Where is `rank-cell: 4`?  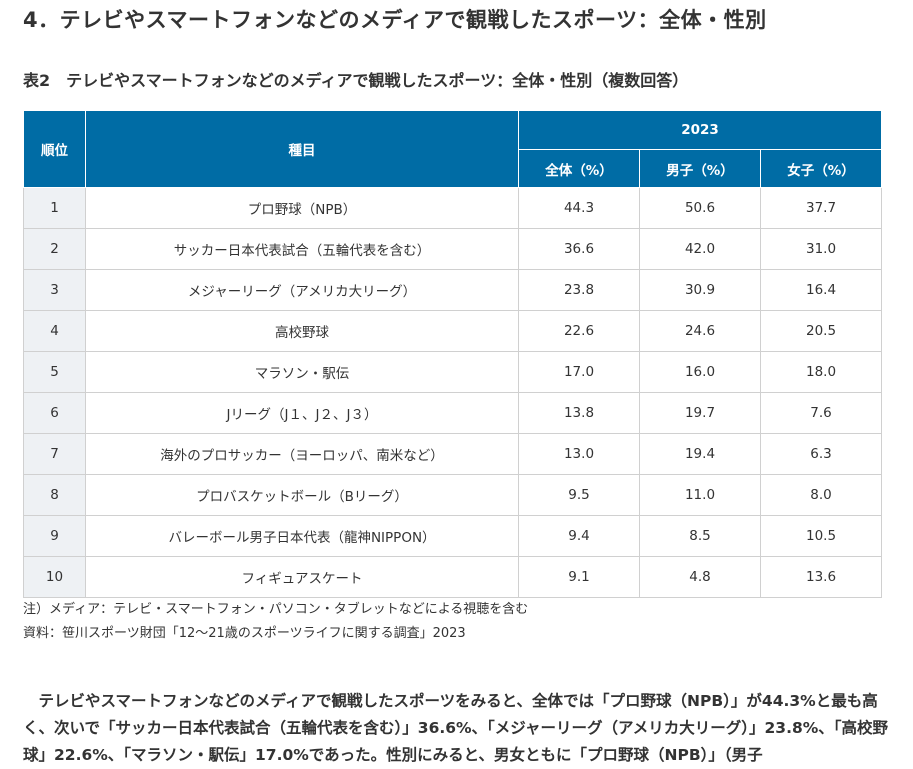 rank-cell: 4 is located at coordinates (54, 331).